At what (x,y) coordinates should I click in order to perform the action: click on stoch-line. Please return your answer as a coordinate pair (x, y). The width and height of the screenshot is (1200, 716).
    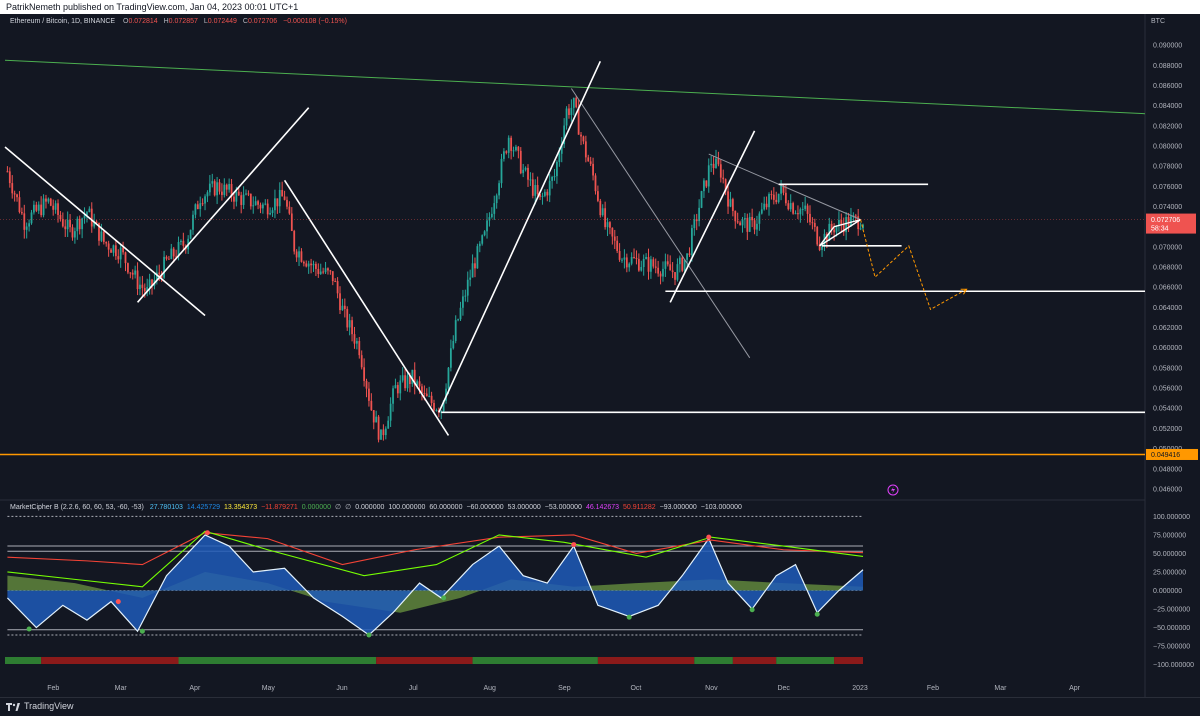
    Looking at the image, I should click on (435, 559).